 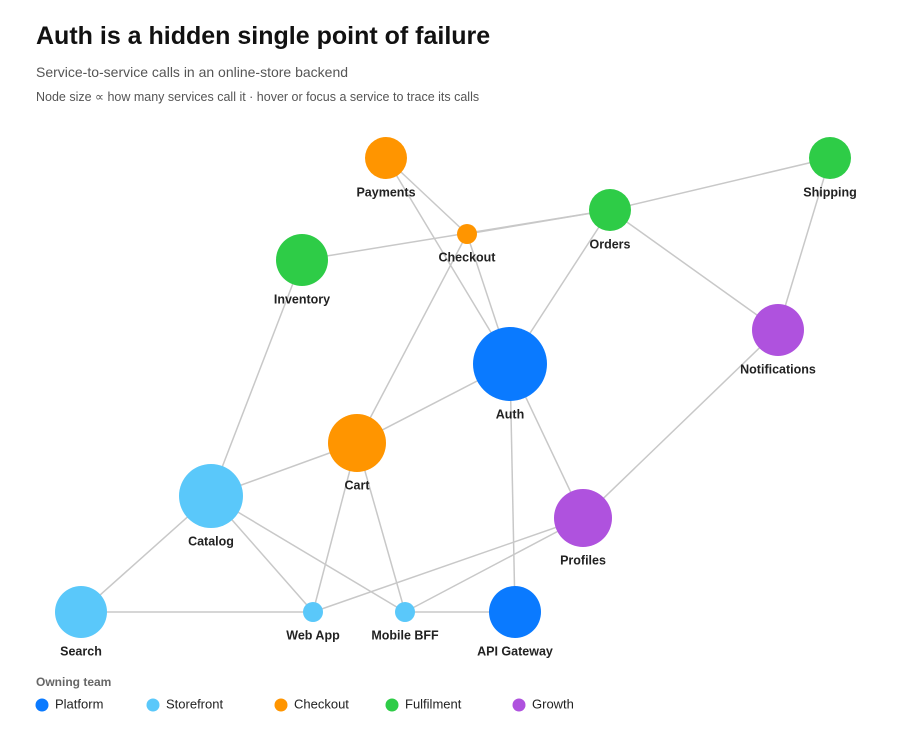 I want to click on service-node: Cart, so click(x=357, y=453).